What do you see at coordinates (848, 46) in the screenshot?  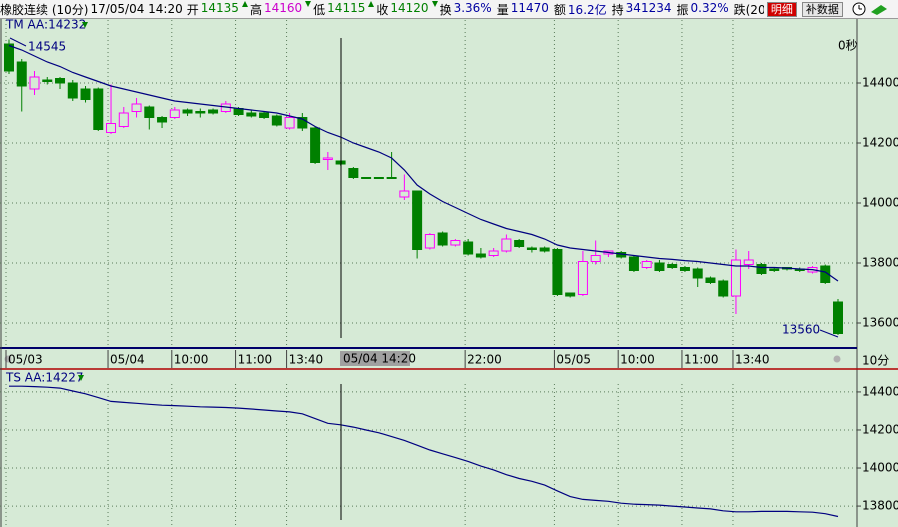 I see `seconds-label: 0秒` at bounding box center [848, 46].